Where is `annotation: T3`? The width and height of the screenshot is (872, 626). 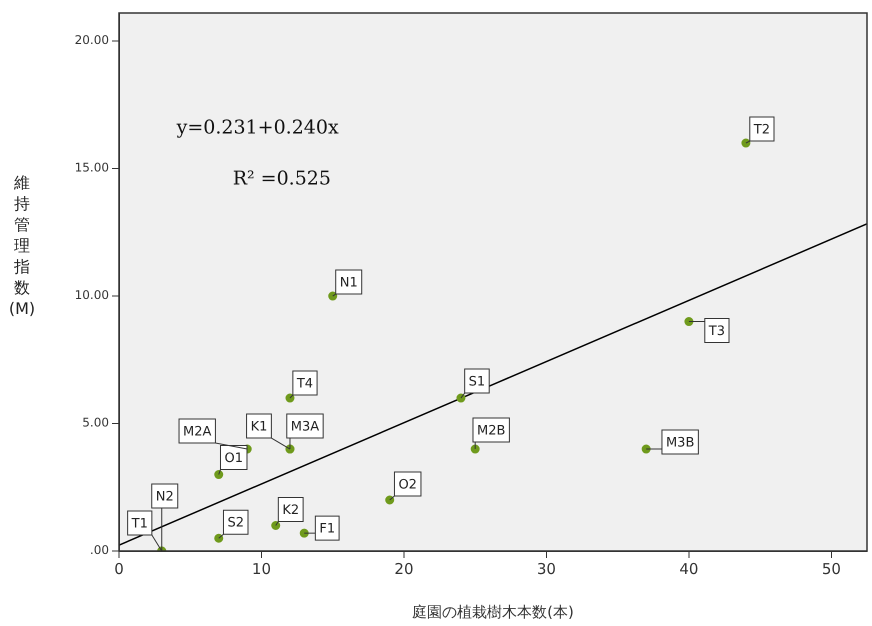
annotation: T3 is located at coordinates (717, 331).